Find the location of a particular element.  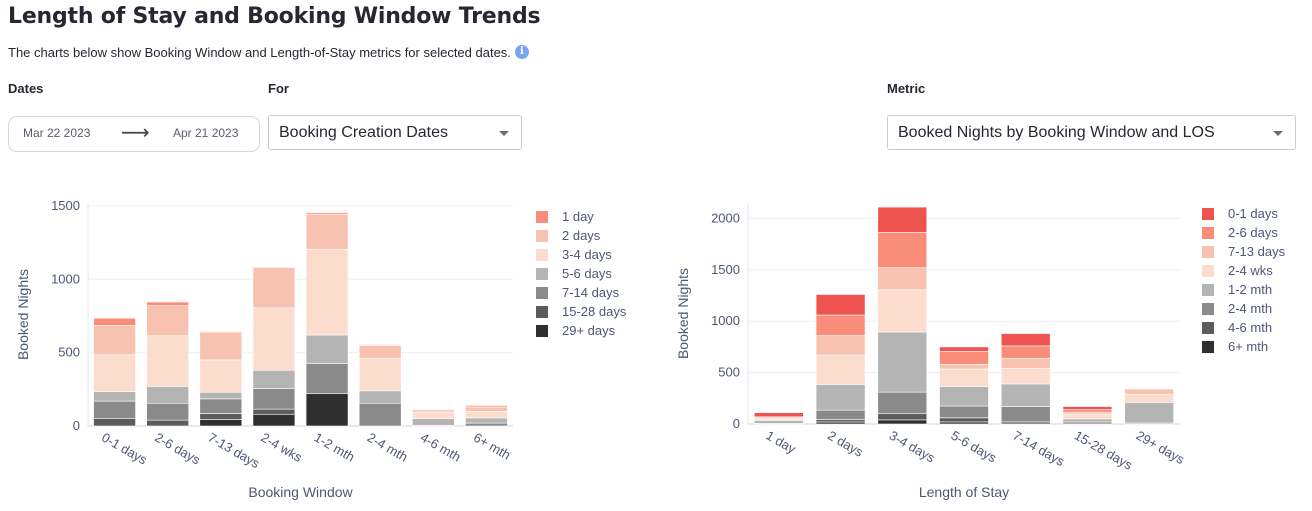

metric-label: Metric is located at coordinates (906, 88).